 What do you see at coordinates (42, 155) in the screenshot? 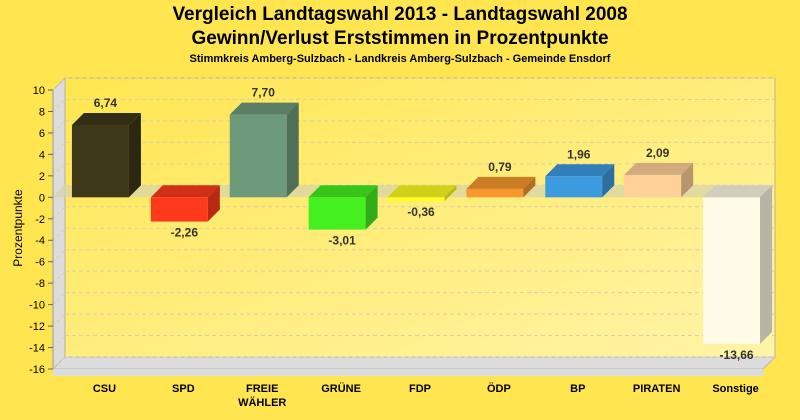
I see `y-tick-label: 4` at bounding box center [42, 155].